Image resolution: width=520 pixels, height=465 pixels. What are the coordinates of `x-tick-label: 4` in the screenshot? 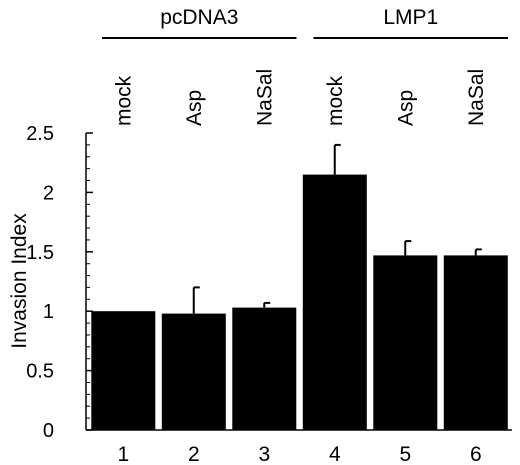 It's located at (335, 454).